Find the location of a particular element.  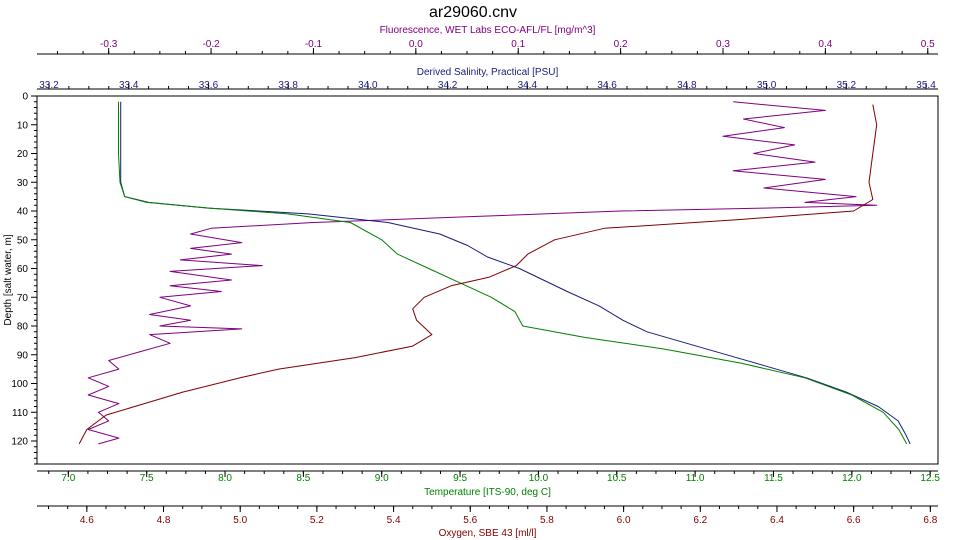

depth-tick-label: 100 is located at coordinates (19, 384).